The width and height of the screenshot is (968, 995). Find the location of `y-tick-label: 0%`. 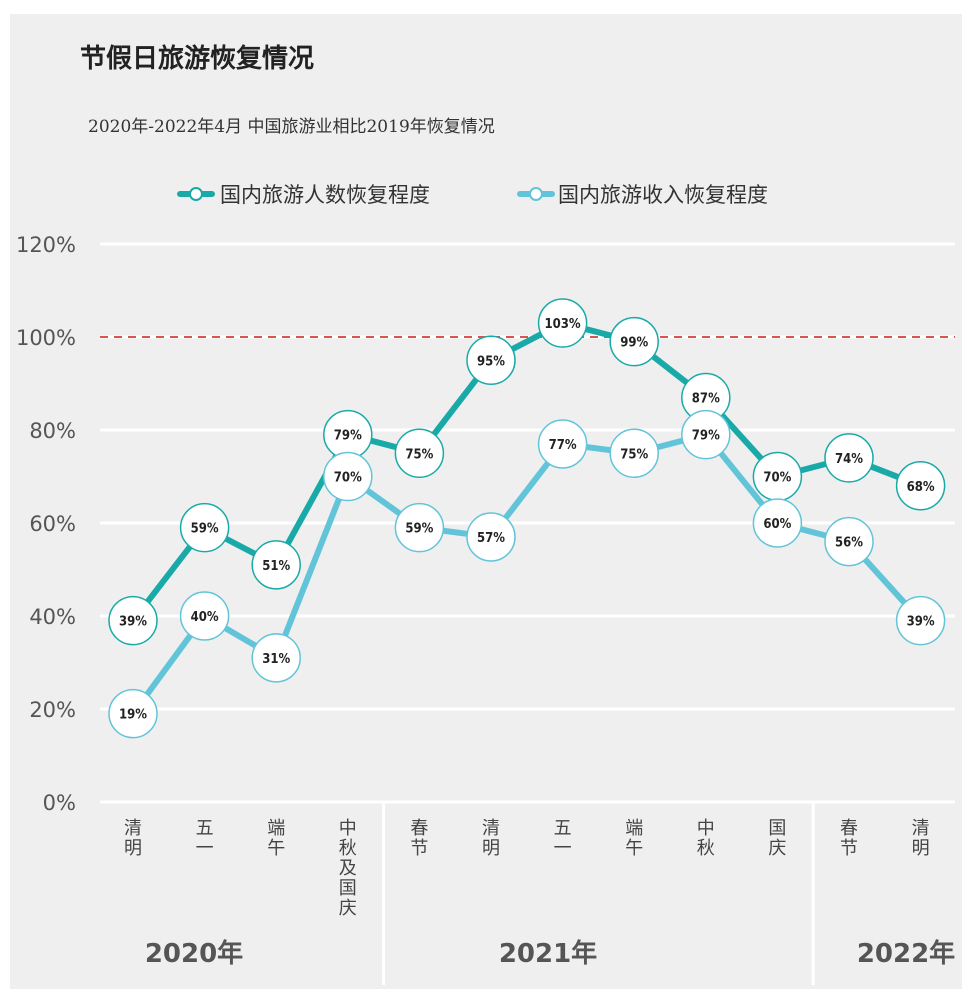

y-tick-label: 0% is located at coordinates (59, 803).